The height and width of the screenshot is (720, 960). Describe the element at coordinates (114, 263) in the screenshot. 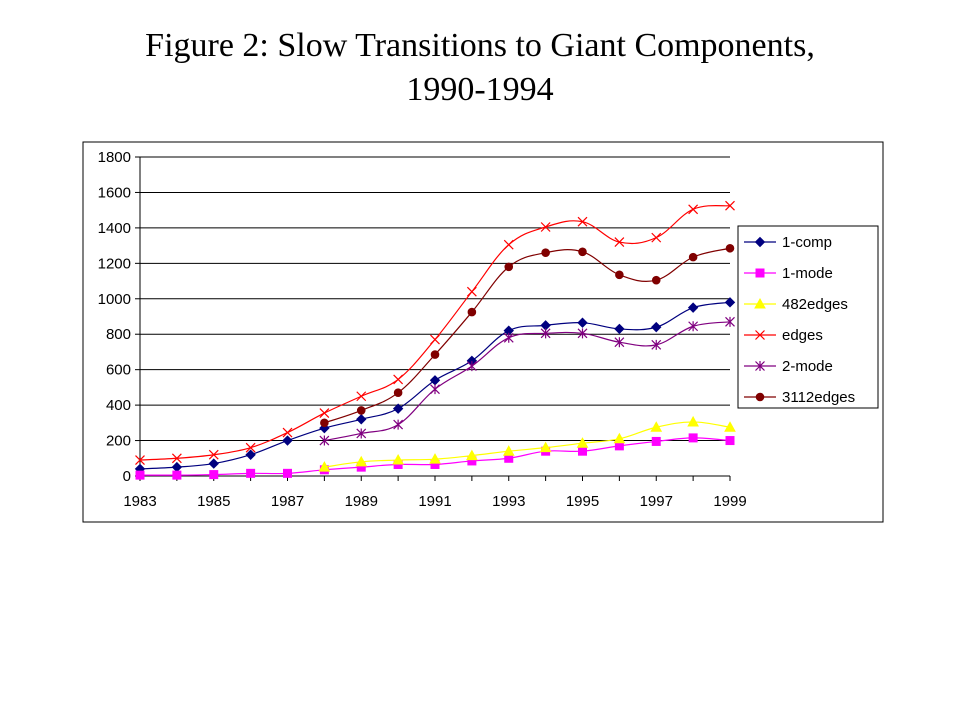

I see `y-tick-label: 1200` at that location.